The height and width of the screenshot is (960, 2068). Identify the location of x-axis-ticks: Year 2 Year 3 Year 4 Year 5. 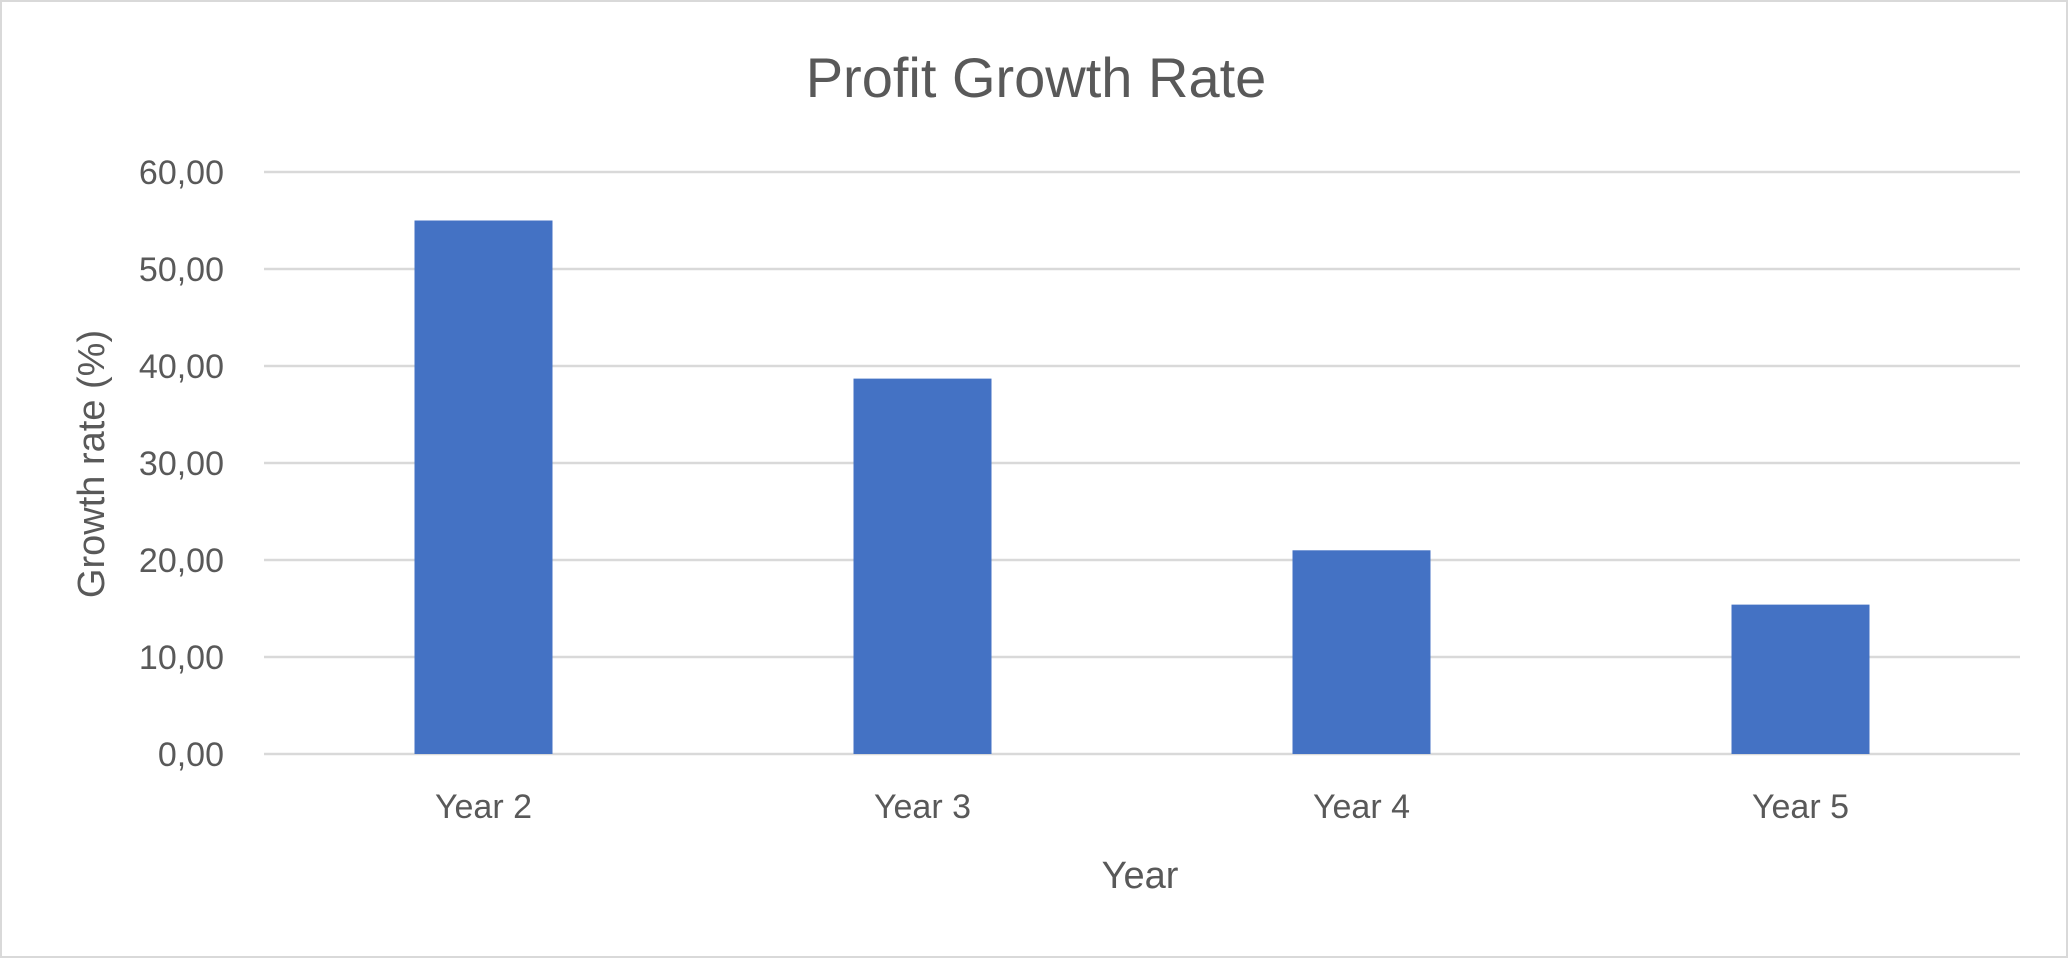
(1142, 807).